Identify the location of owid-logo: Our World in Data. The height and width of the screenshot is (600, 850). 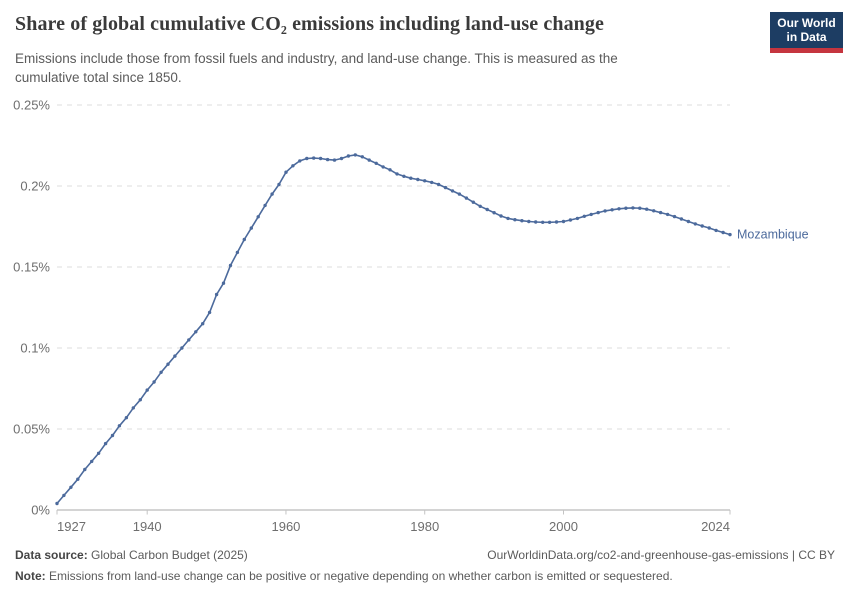
(806, 32).